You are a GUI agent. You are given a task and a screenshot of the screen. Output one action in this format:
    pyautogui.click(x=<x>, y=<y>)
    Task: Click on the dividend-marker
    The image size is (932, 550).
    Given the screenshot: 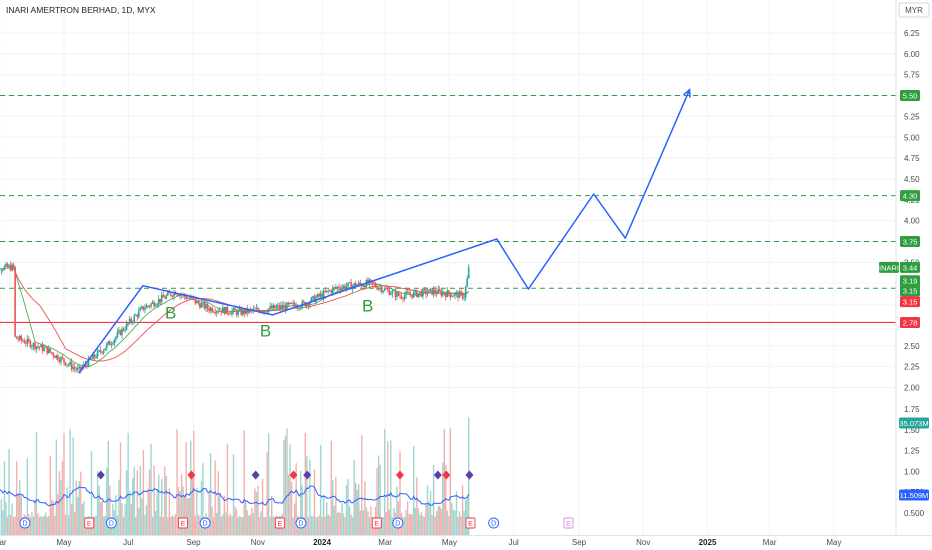 What is the action you would take?
    pyautogui.click(x=111, y=523)
    